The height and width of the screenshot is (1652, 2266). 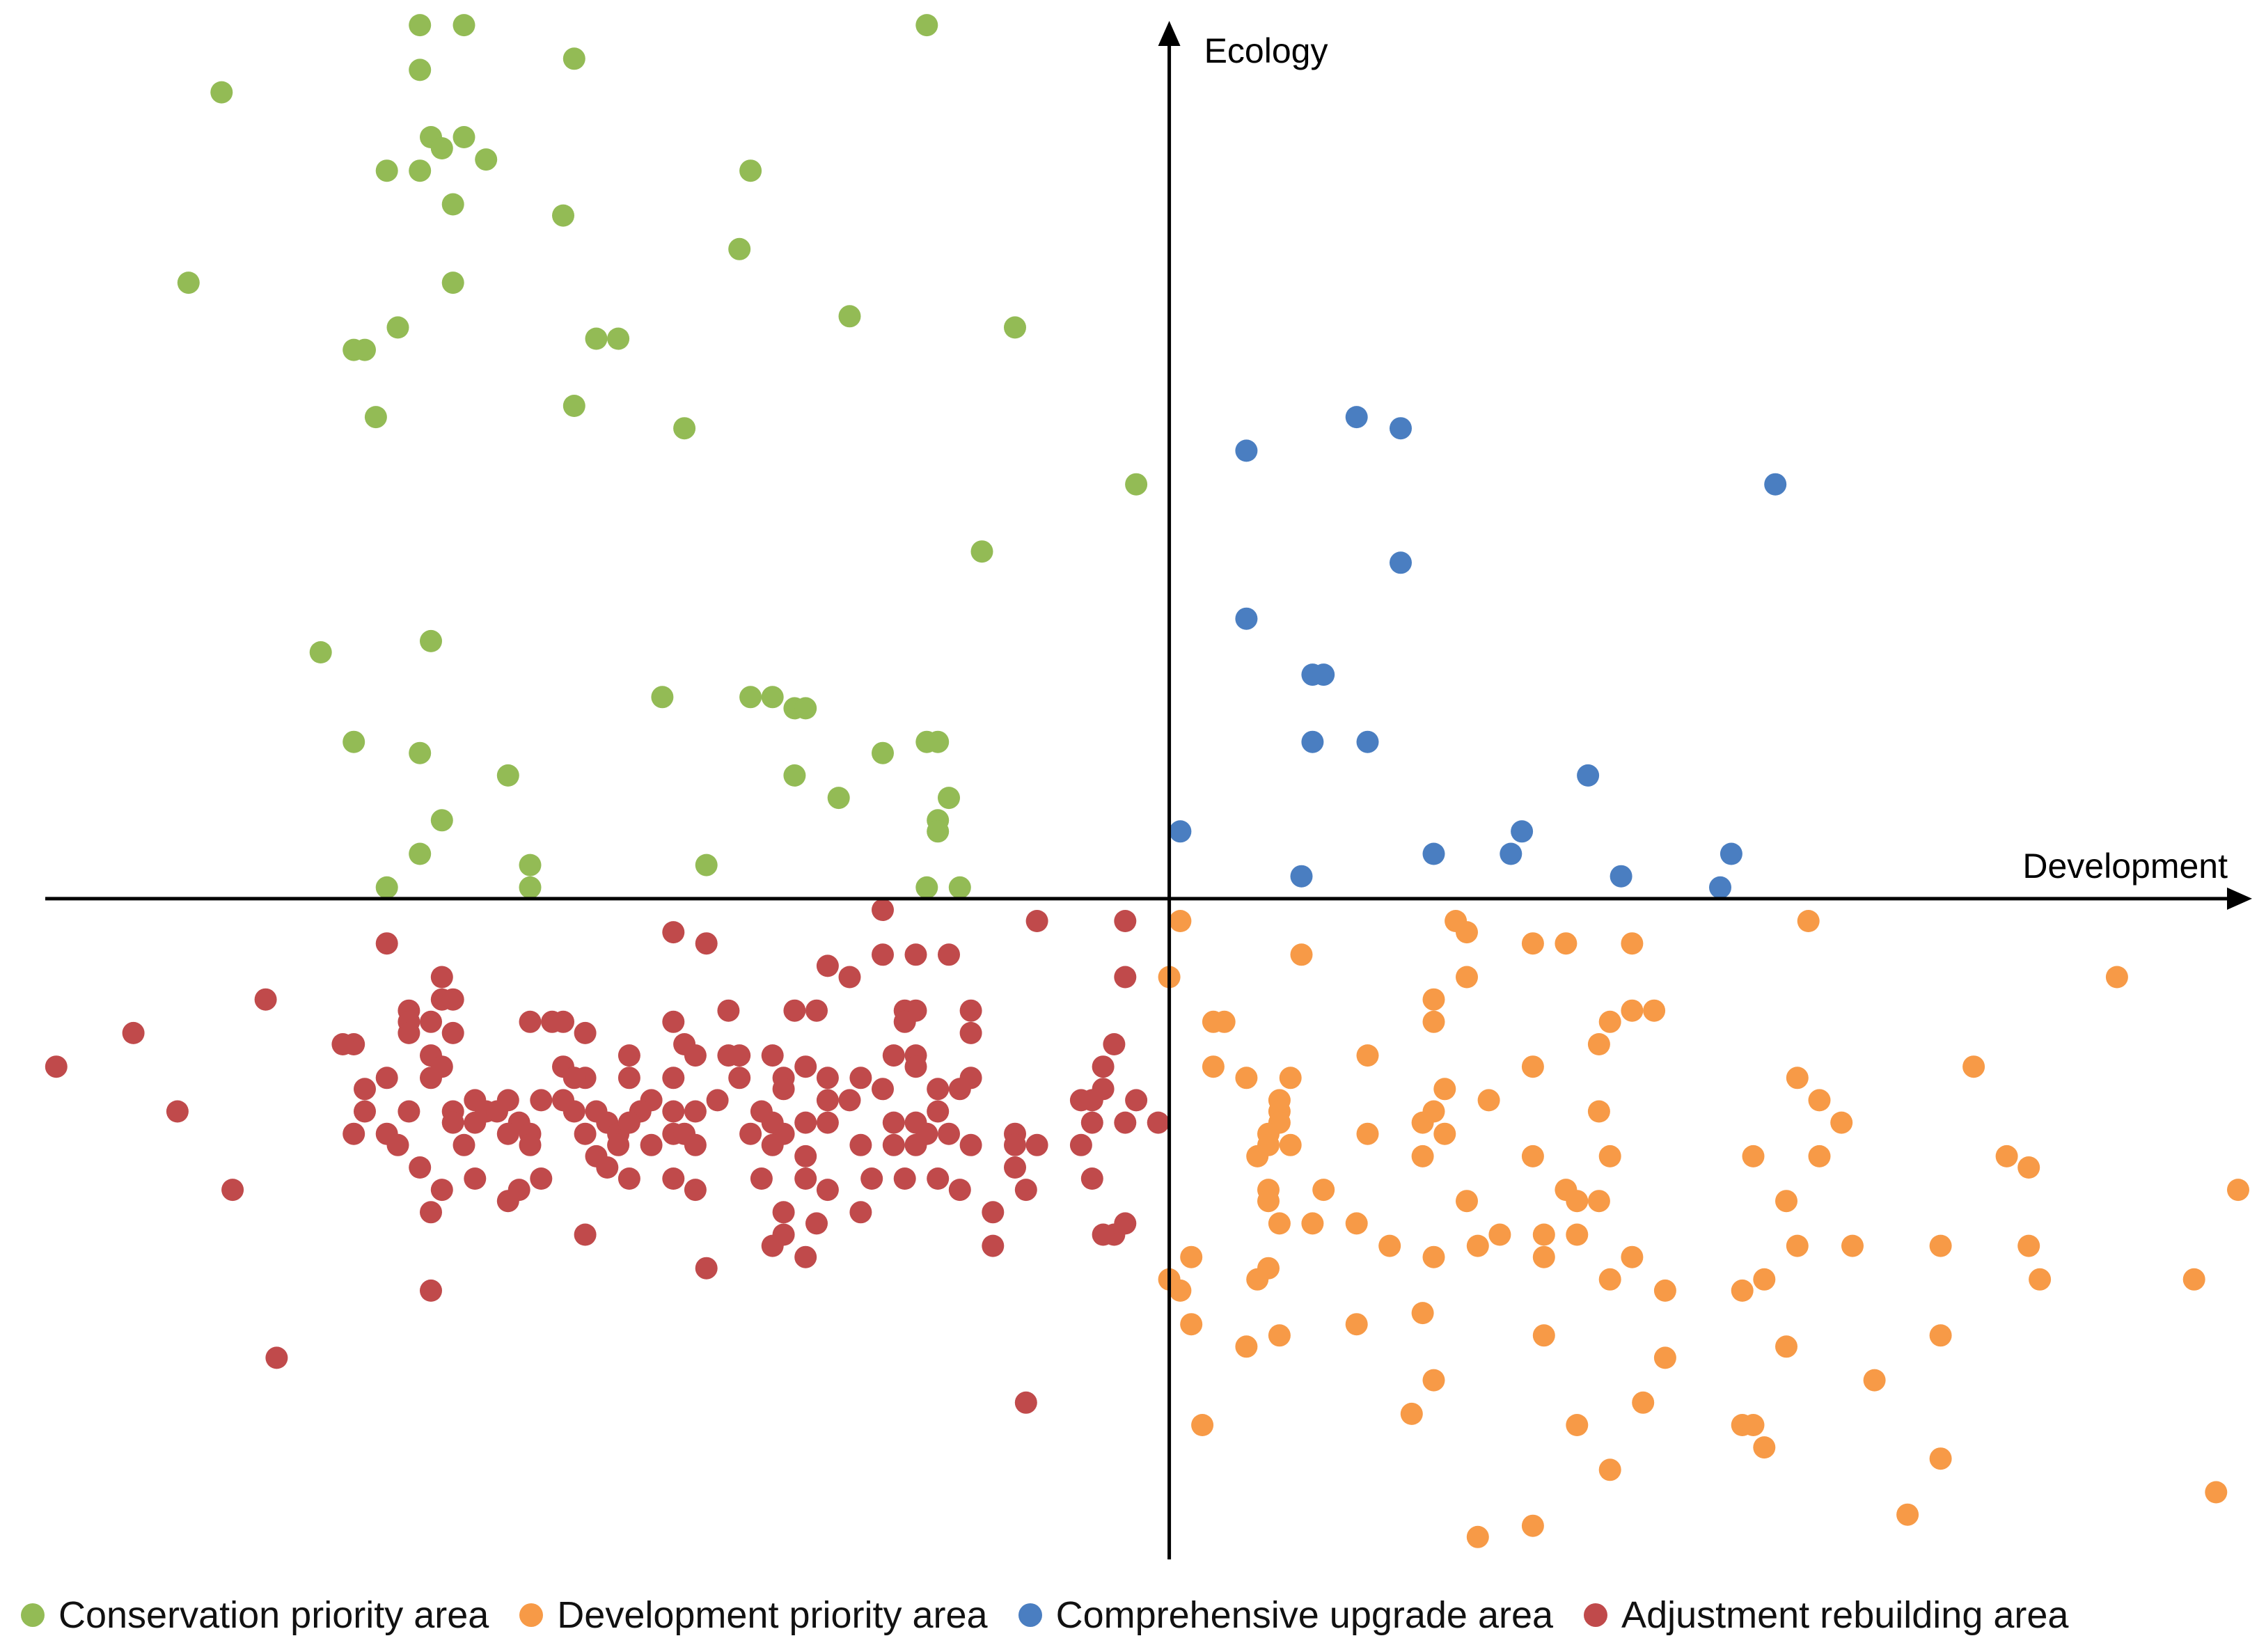 What do you see at coordinates (2125, 866) in the screenshot?
I see `x-axis-title: Development` at bounding box center [2125, 866].